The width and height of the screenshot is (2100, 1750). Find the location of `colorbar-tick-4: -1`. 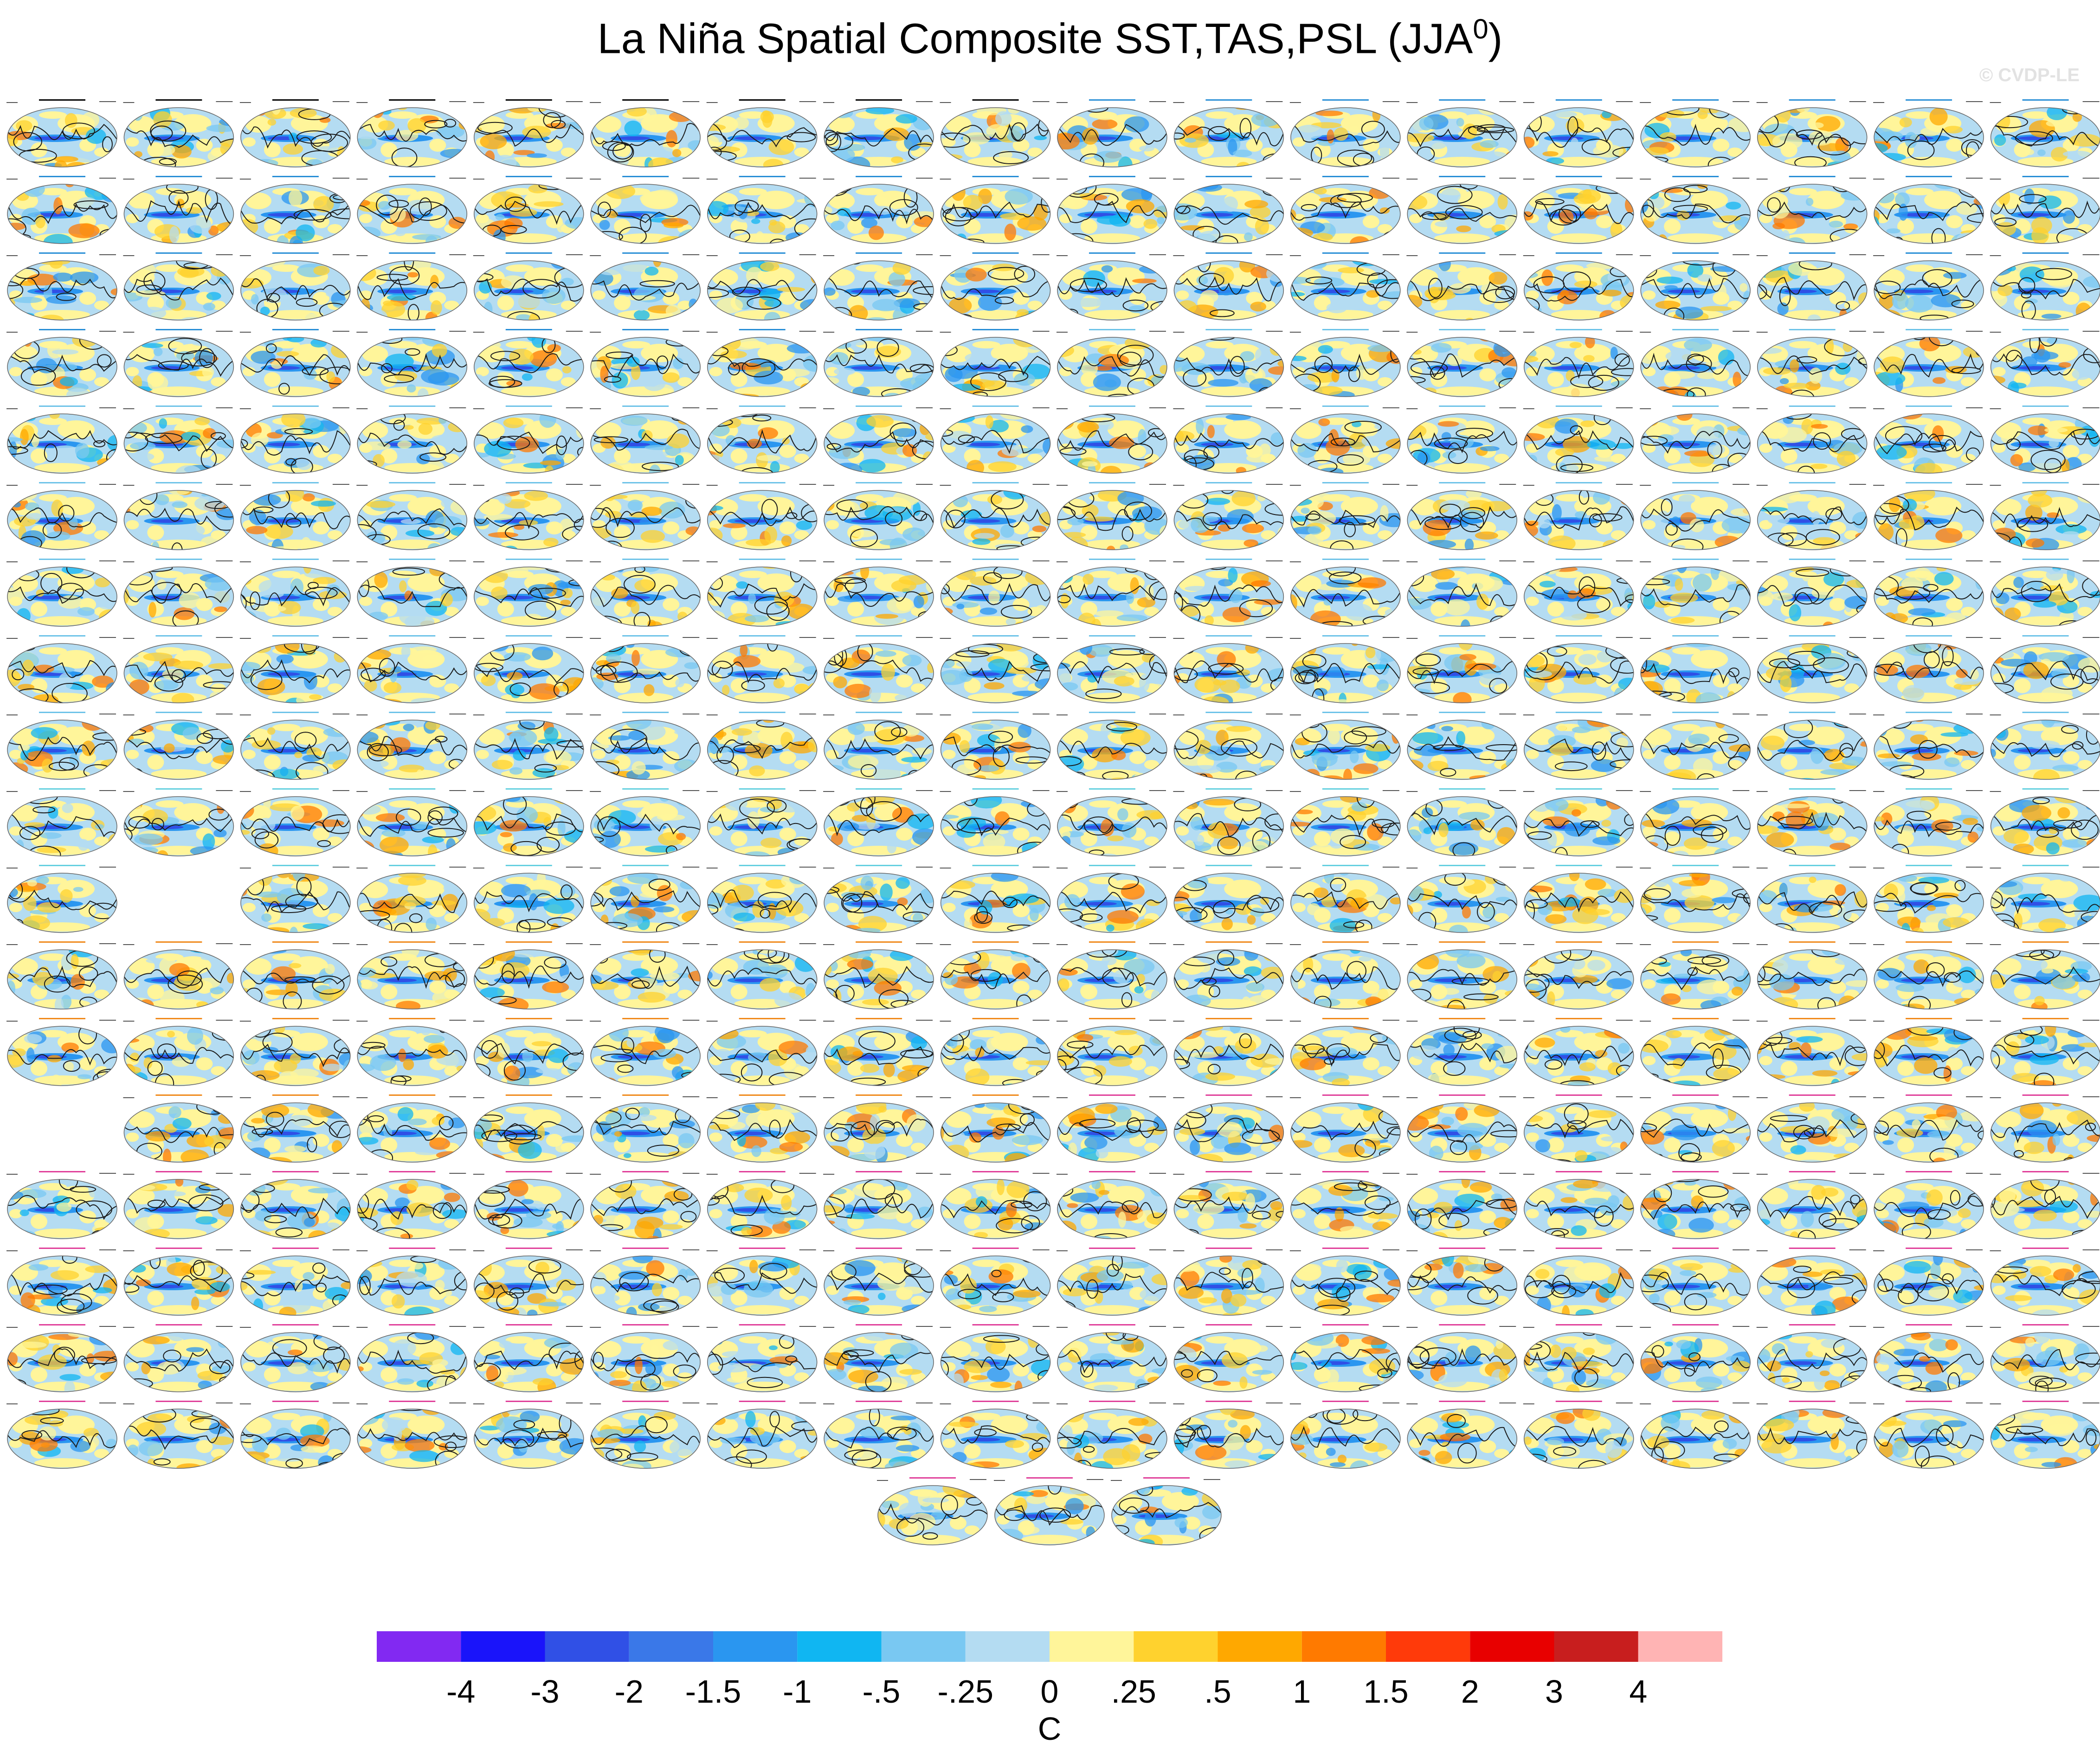

colorbar-tick-4: -1 is located at coordinates (798, 1691).